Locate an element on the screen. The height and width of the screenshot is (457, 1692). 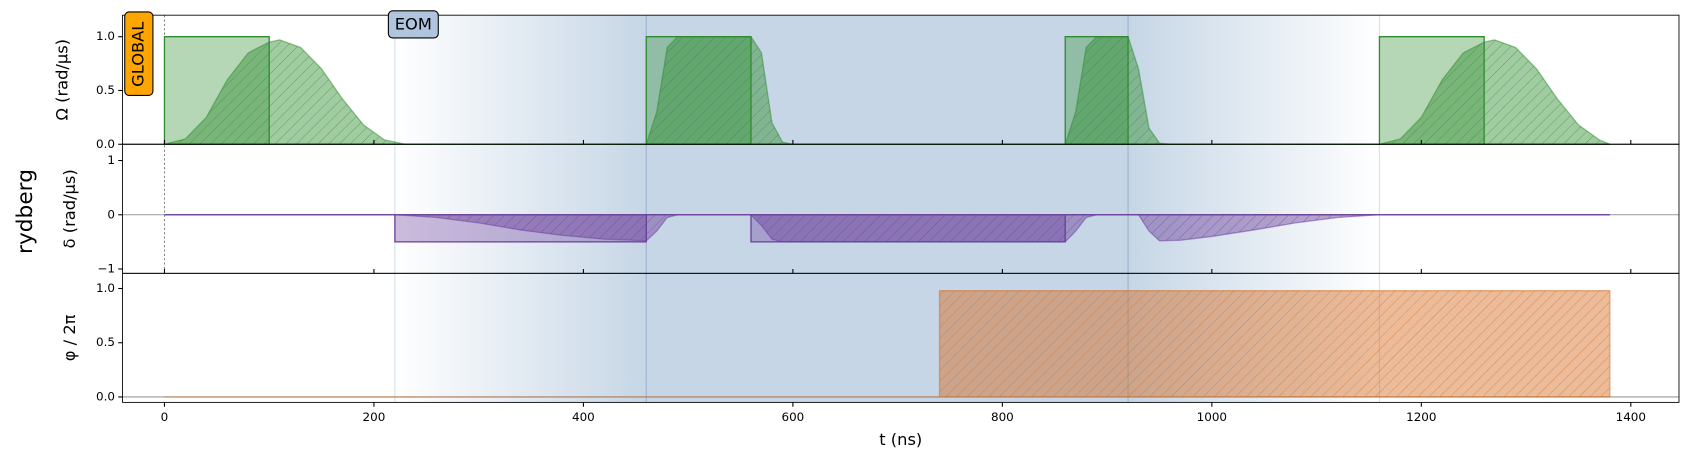
addressing-box is located at coordinates (139, 53).